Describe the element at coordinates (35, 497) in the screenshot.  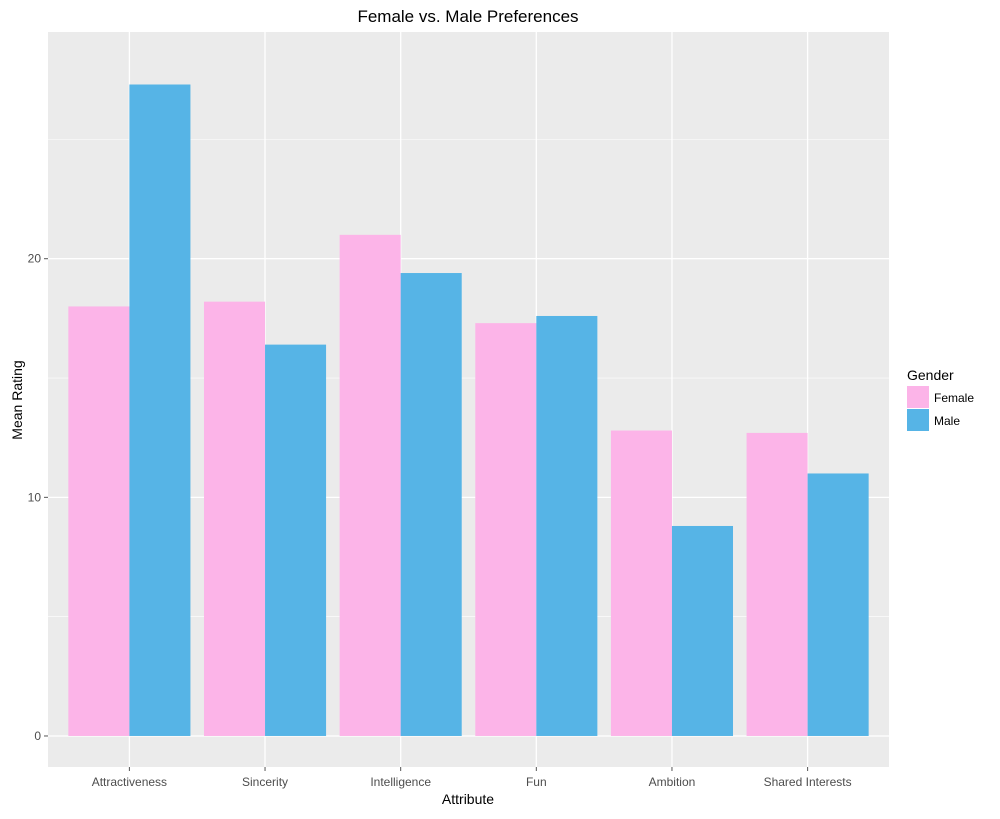
I see `y-tick-label: 10` at that location.